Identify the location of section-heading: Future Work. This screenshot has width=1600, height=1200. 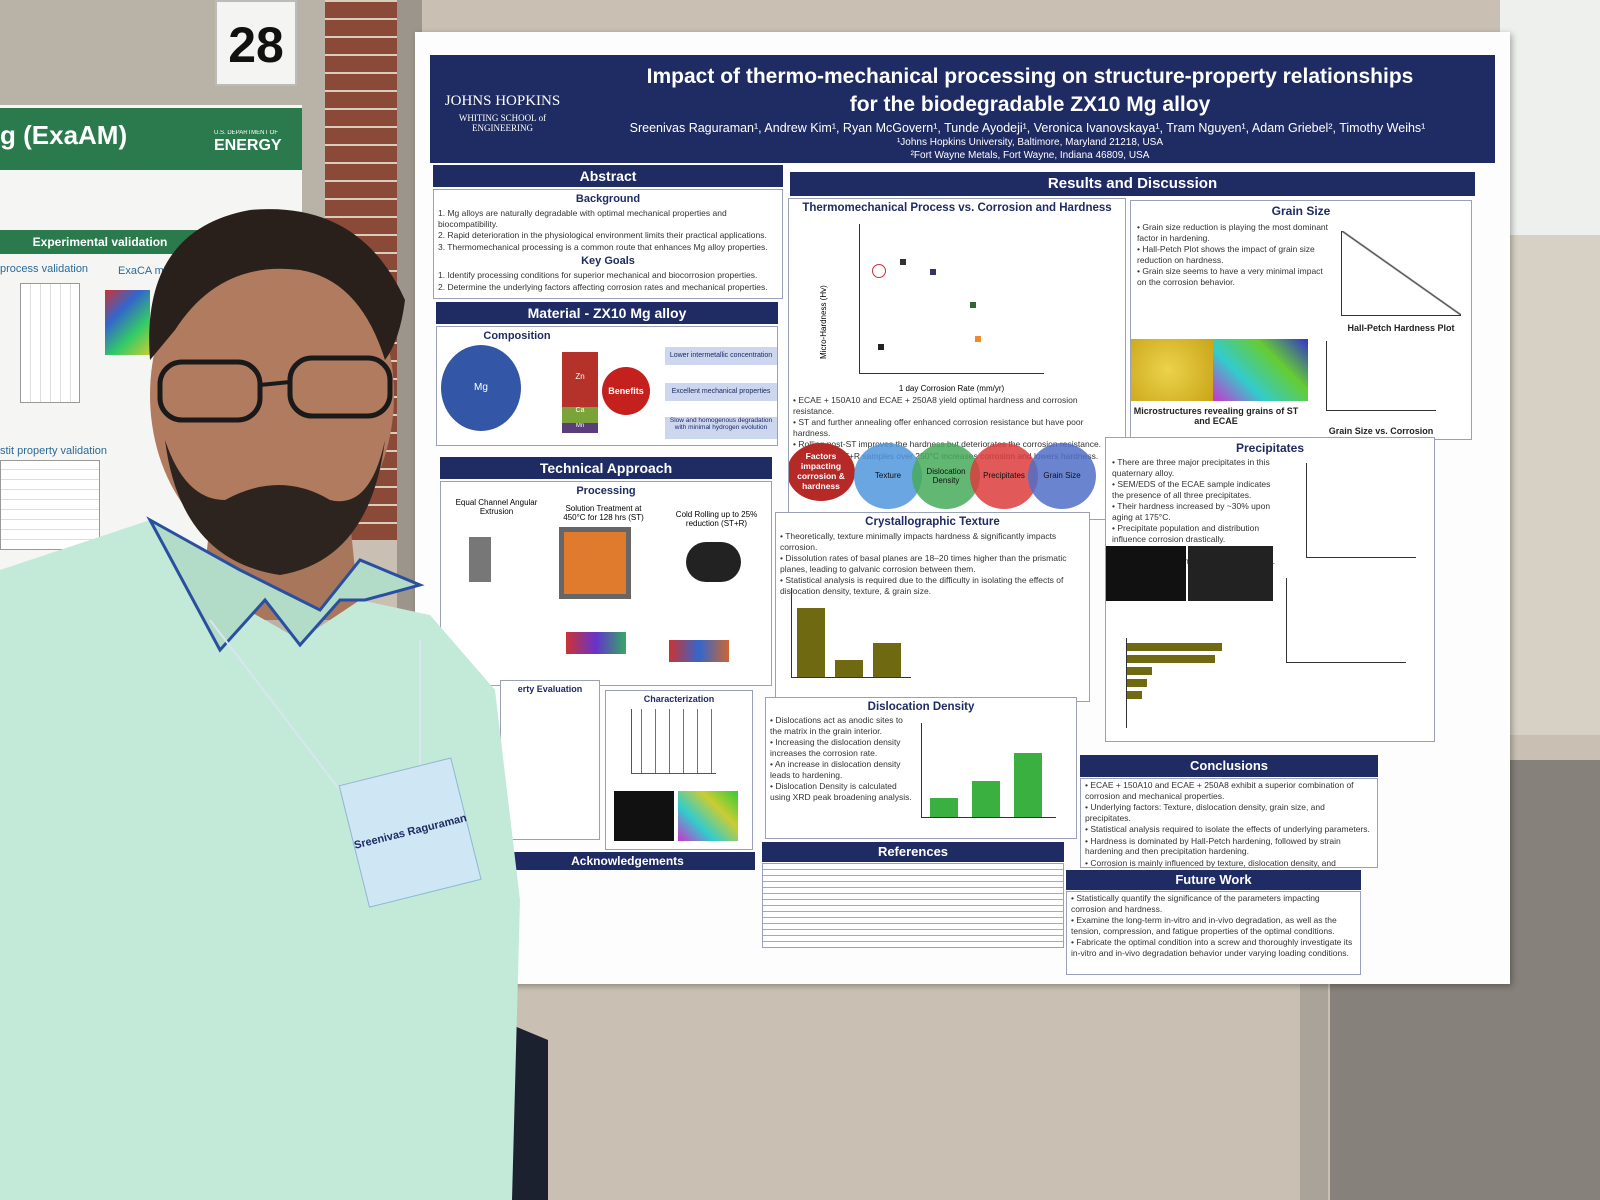
(1213, 880).